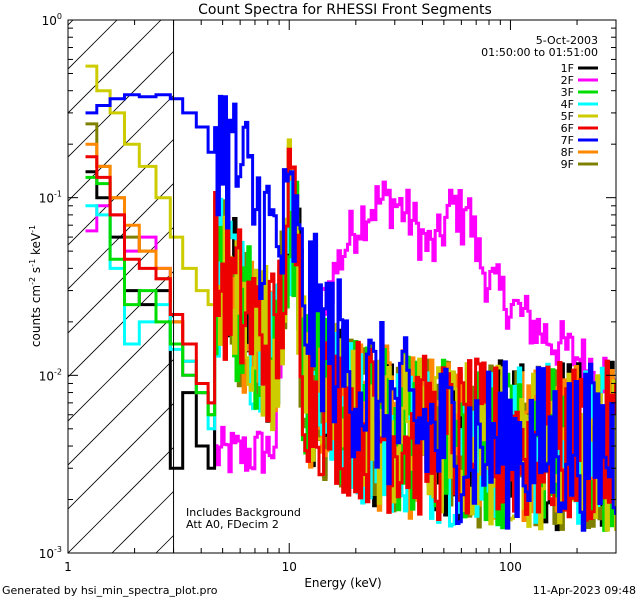 Image resolution: width=640 pixels, height=600 pixels. Describe the element at coordinates (567, 140) in the screenshot. I see `legend-label-7f: 7F` at that location.